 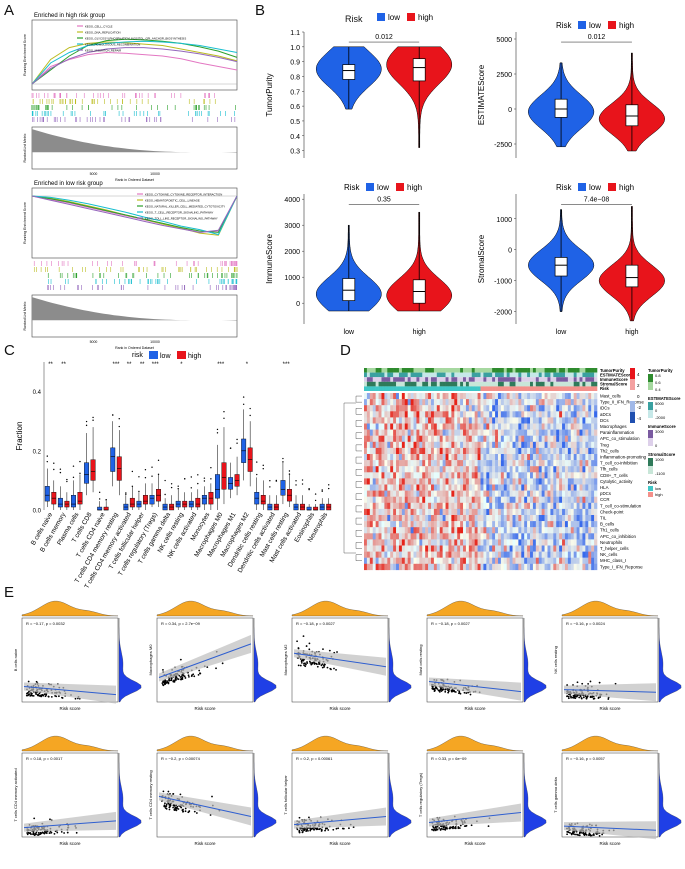 I want to click on legend-gradient-bottom, so click(x=650, y=442).